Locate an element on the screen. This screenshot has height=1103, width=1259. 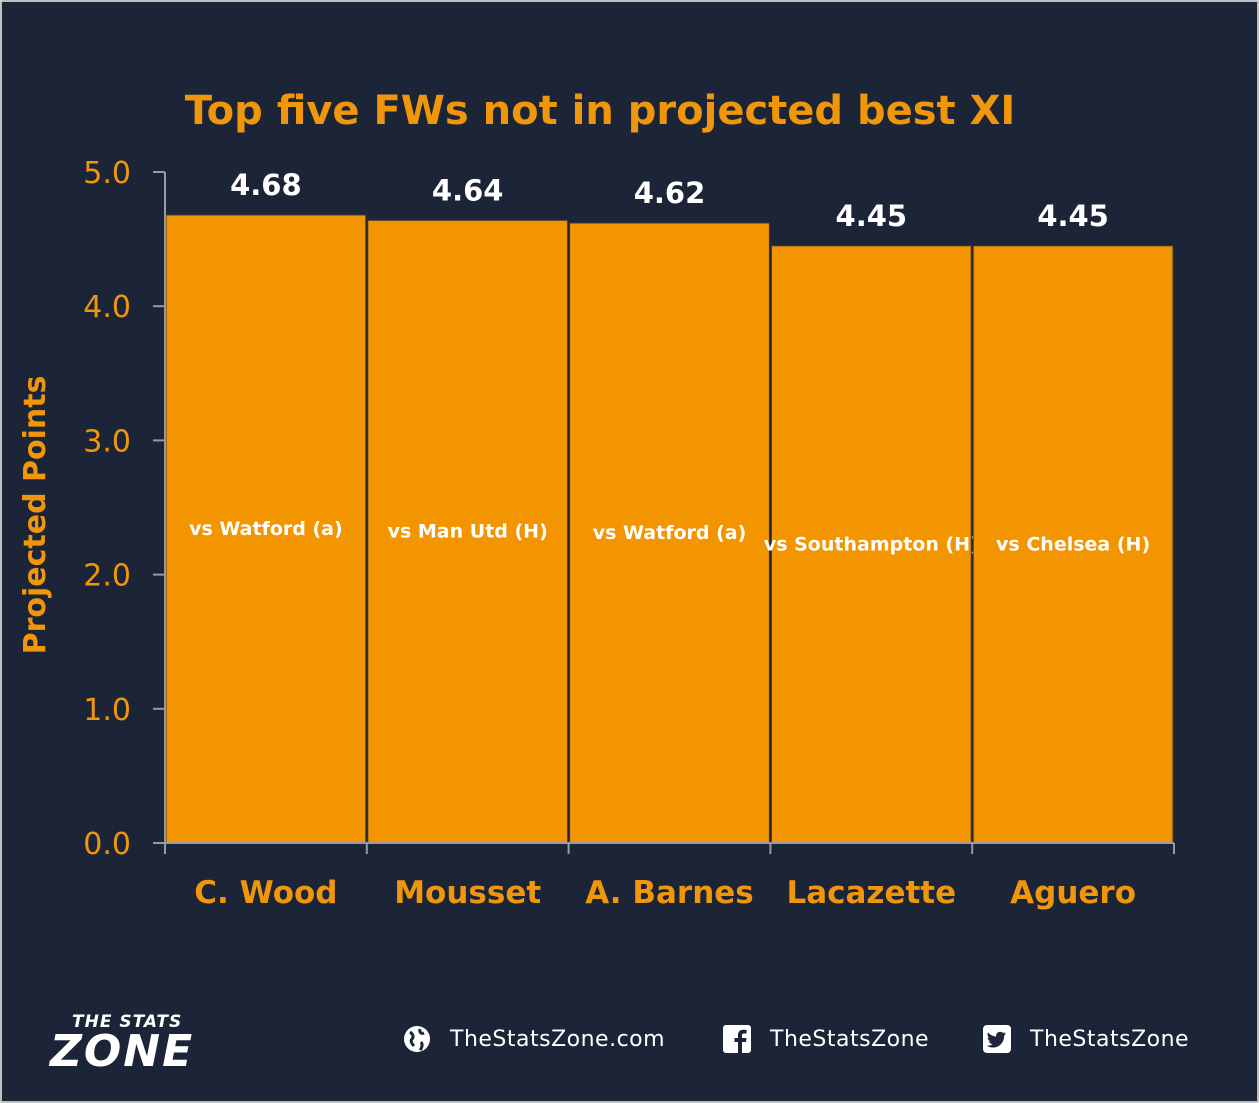
x-tick-label: Aguero is located at coordinates (1073, 893).